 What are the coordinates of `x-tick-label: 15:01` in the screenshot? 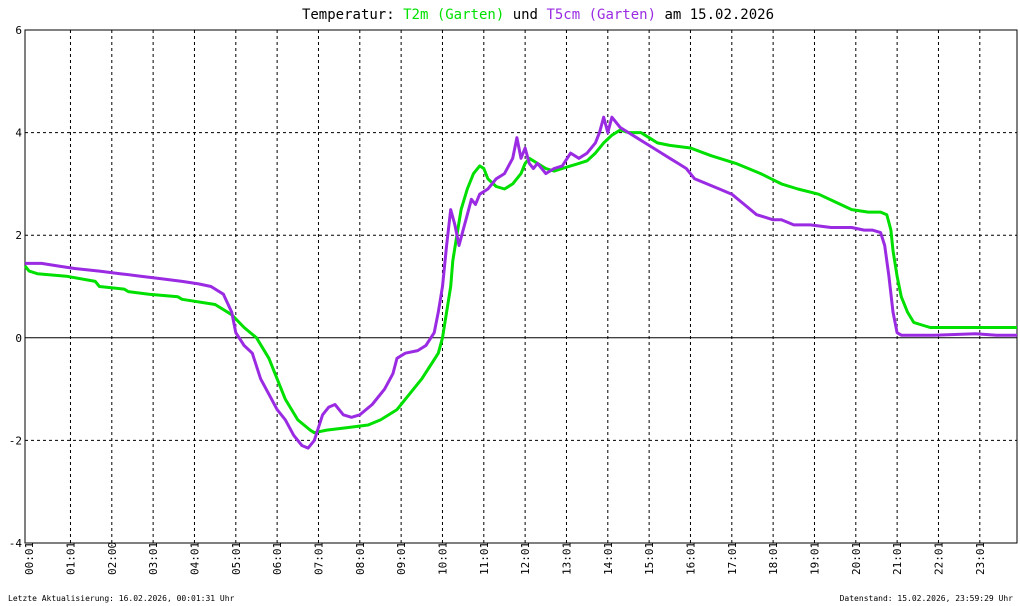 It's located at (649, 558).